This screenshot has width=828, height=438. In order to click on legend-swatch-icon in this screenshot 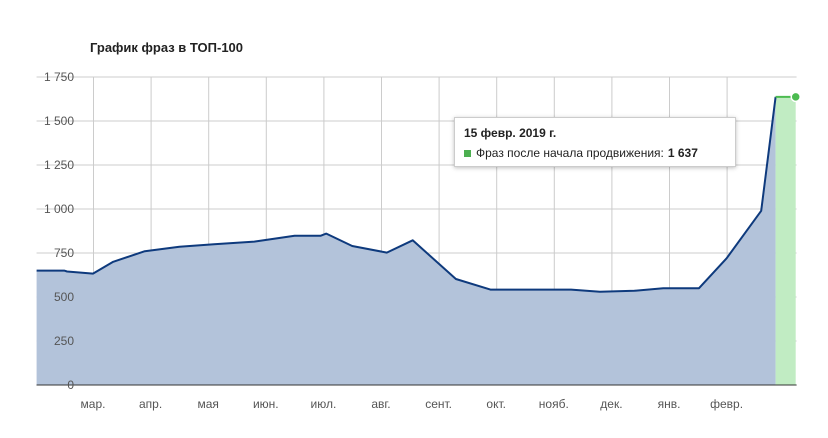, I will do `click(467, 153)`.